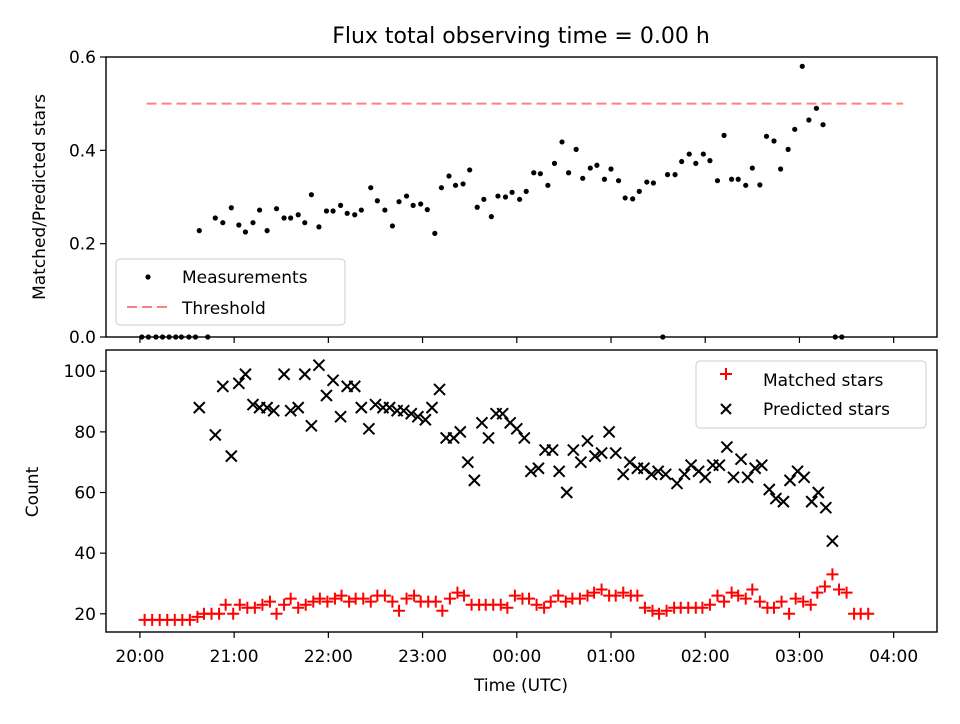 This screenshot has height=724, width=960. I want to click on x-axis-label: Time (UTC), so click(520, 686).